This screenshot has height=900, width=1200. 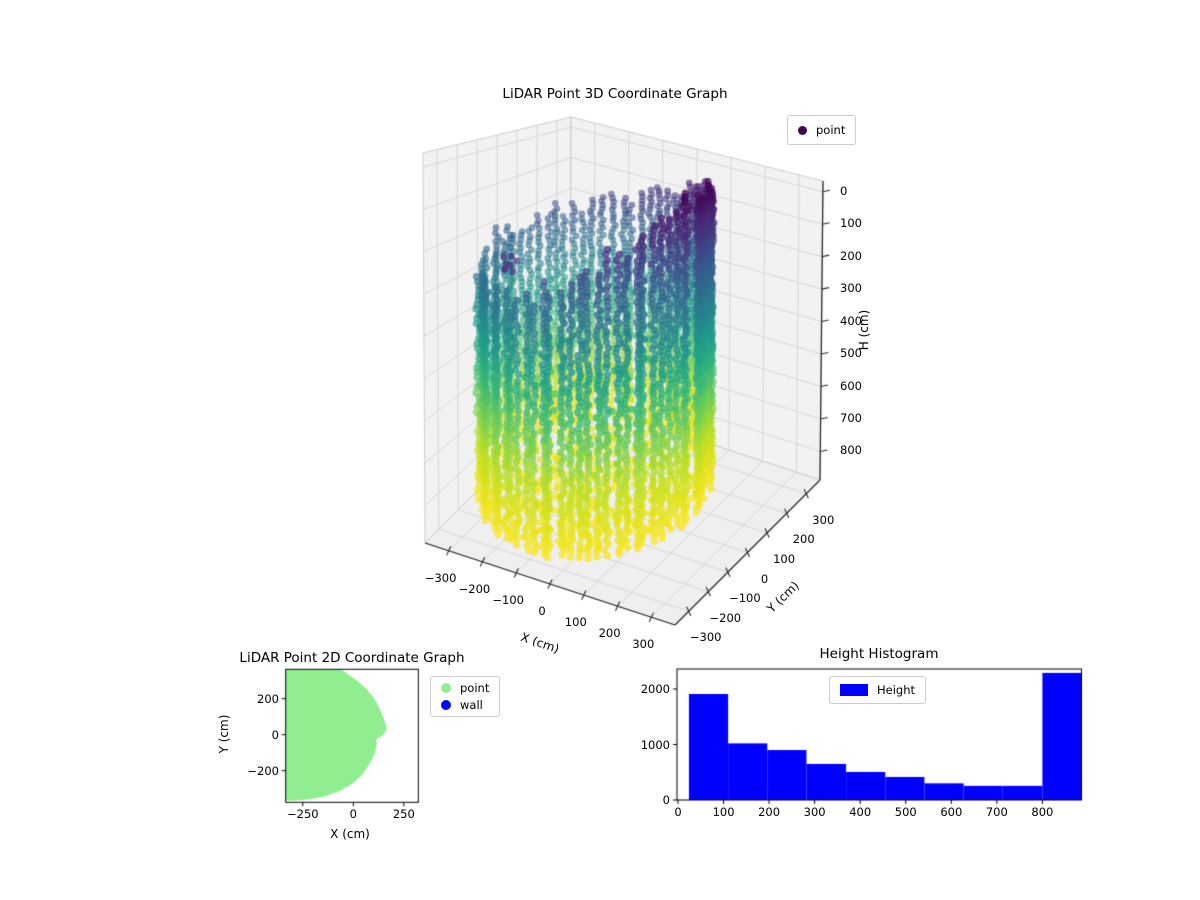 What do you see at coordinates (471, 705) in the screenshot?
I see `plot2d-legend-label-wall: wall` at bounding box center [471, 705].